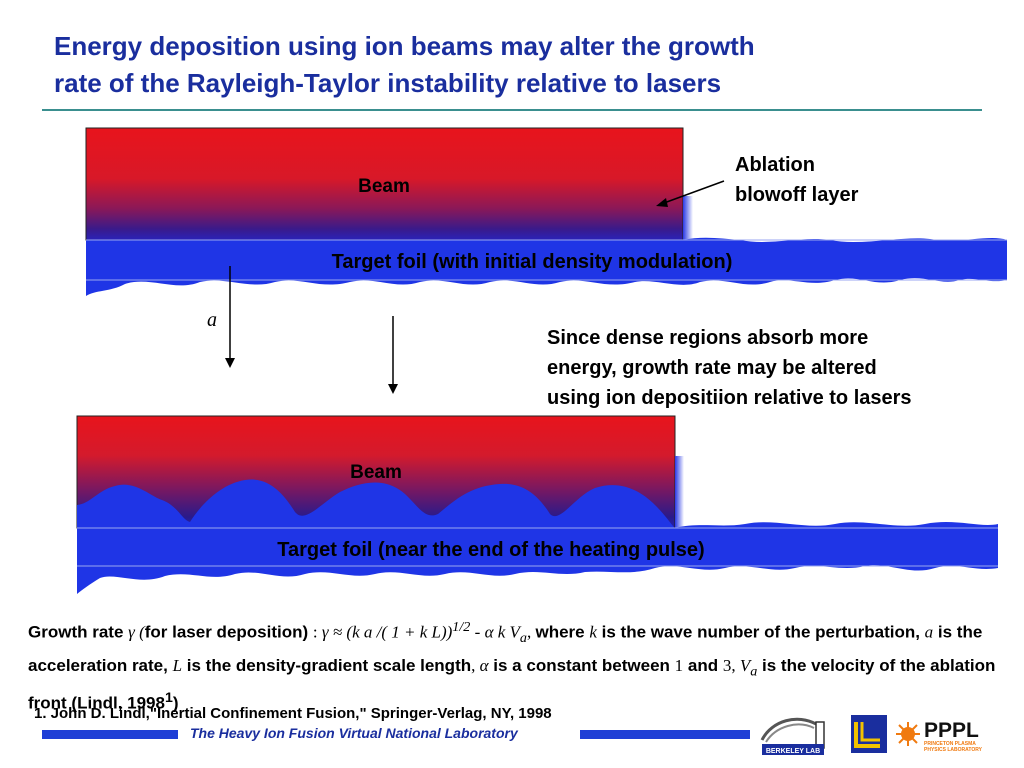 The width and height of the screenshot is (1024, 768). I want to click on top-target-foil, so click(546, 266).